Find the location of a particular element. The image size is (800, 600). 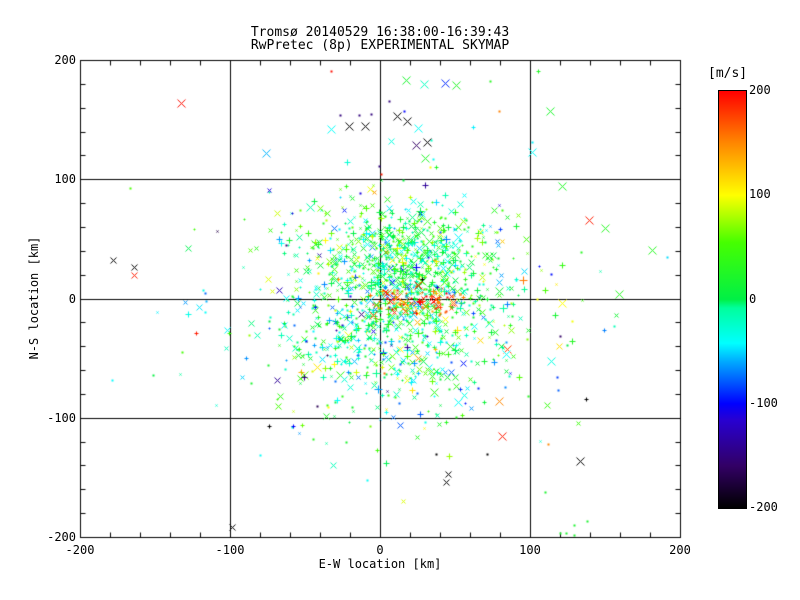

colorbar-gradient is located at coordinates (732, 299).